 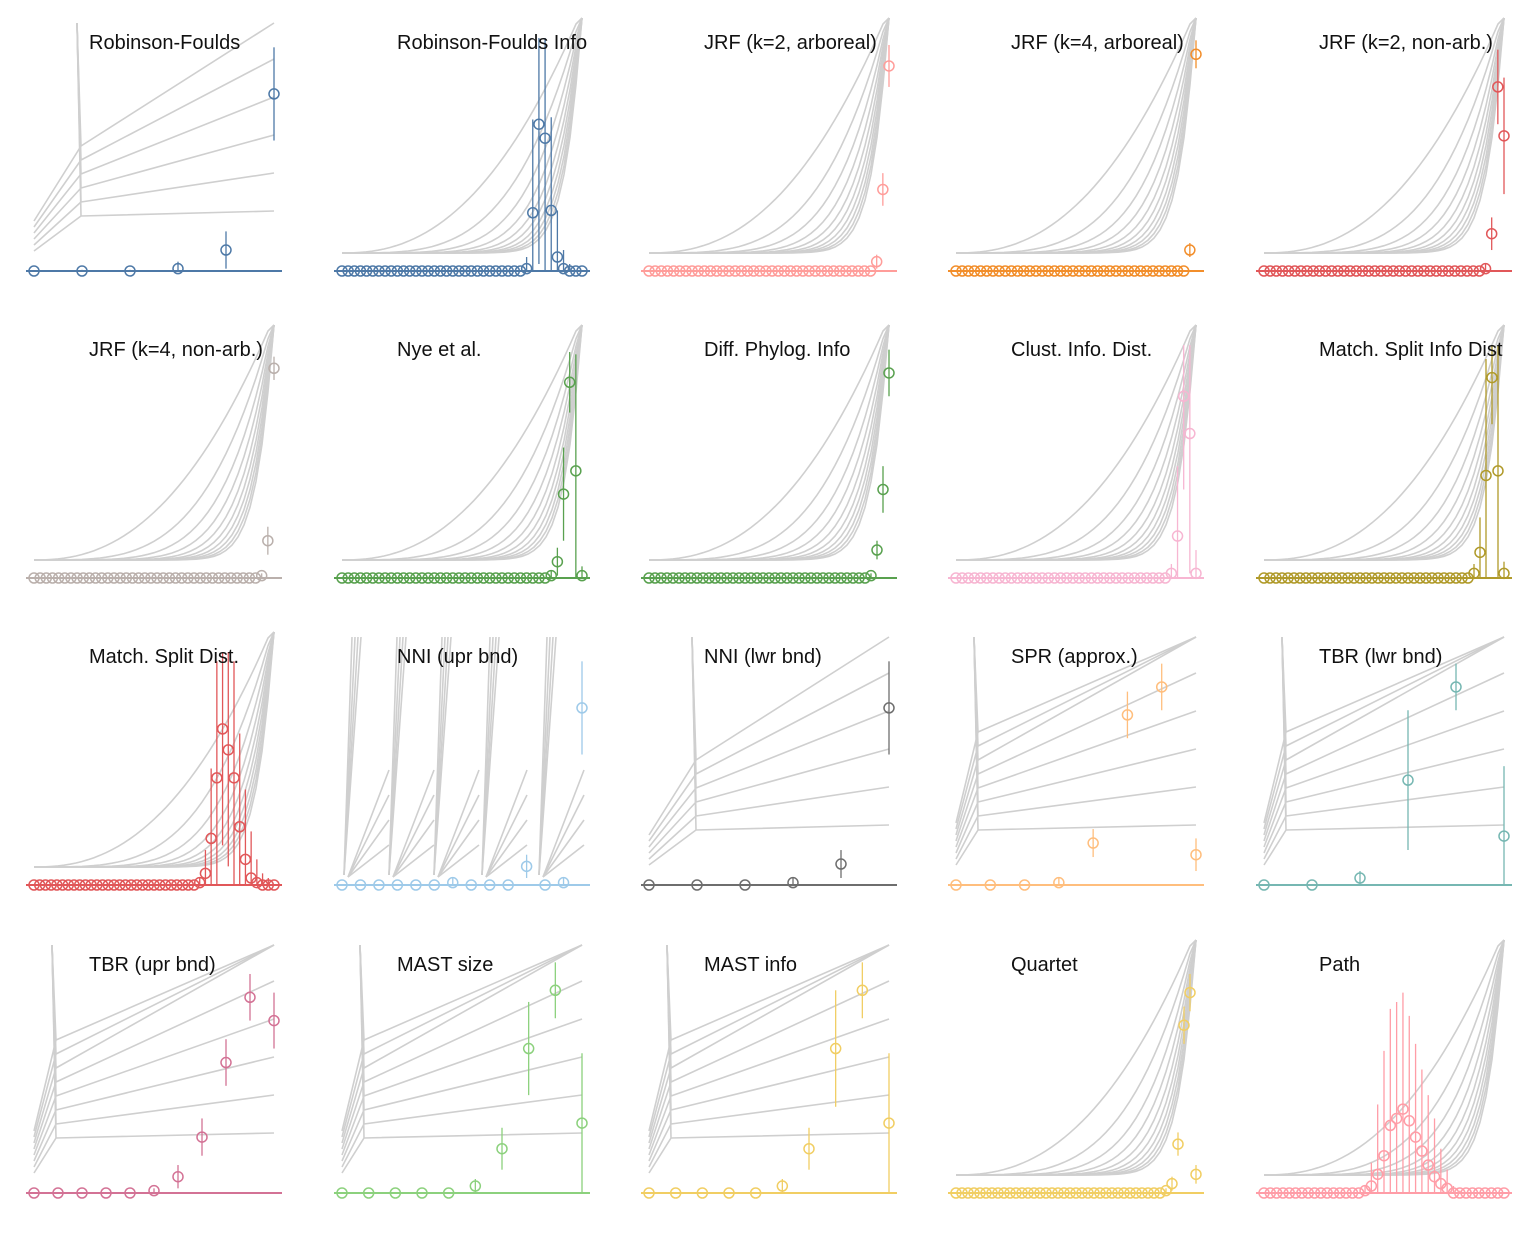 What do you see at coordinates (763, 657) in the screenshot?
I see `panel-title: NNI (lwr bnd)` at bounding box center [763, 657].